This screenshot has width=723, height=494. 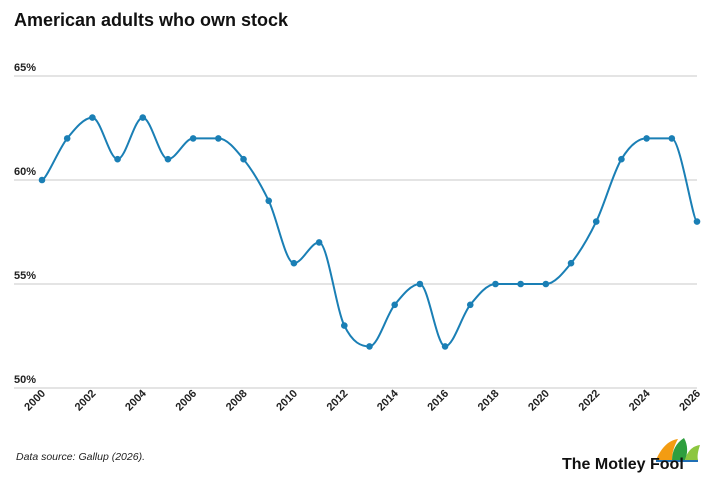 I want to click on x-tick-label: 2026, so click(x=690, y=401).